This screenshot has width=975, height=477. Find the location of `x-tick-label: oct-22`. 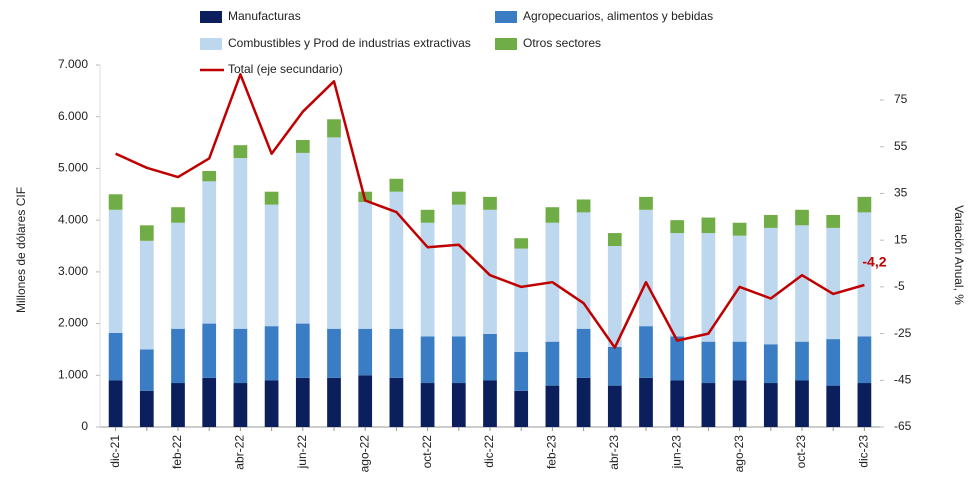

x-tick-label: oct-22 is located at coordinates (427, 452).